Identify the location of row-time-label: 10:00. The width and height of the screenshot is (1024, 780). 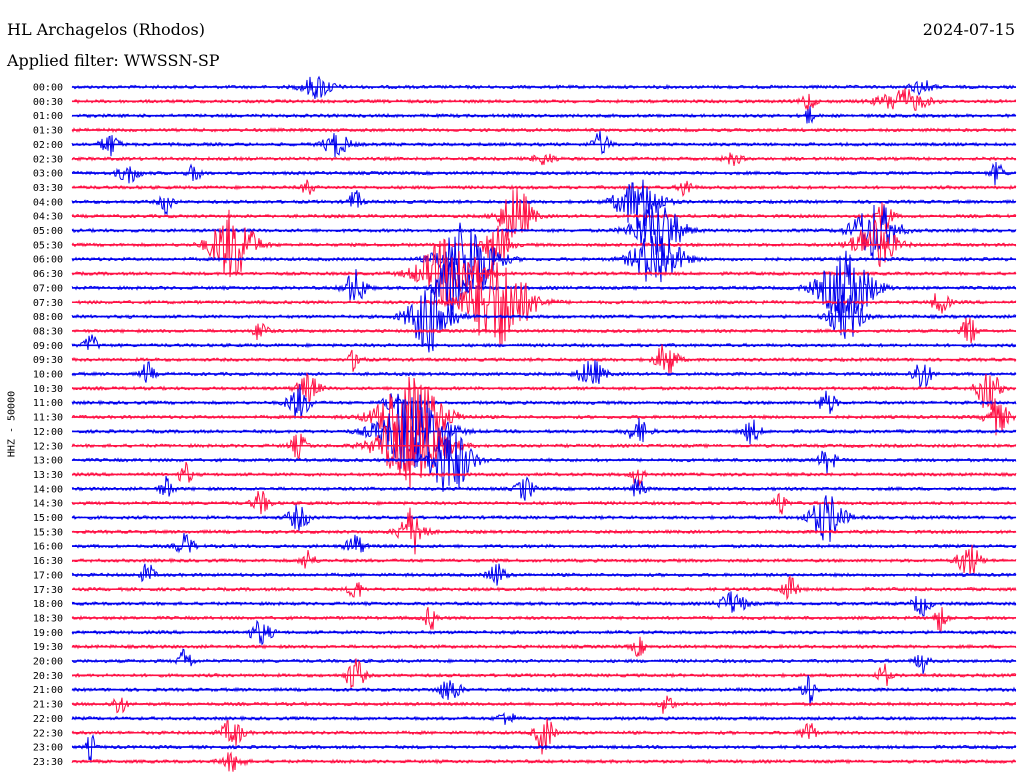
(48, 375).